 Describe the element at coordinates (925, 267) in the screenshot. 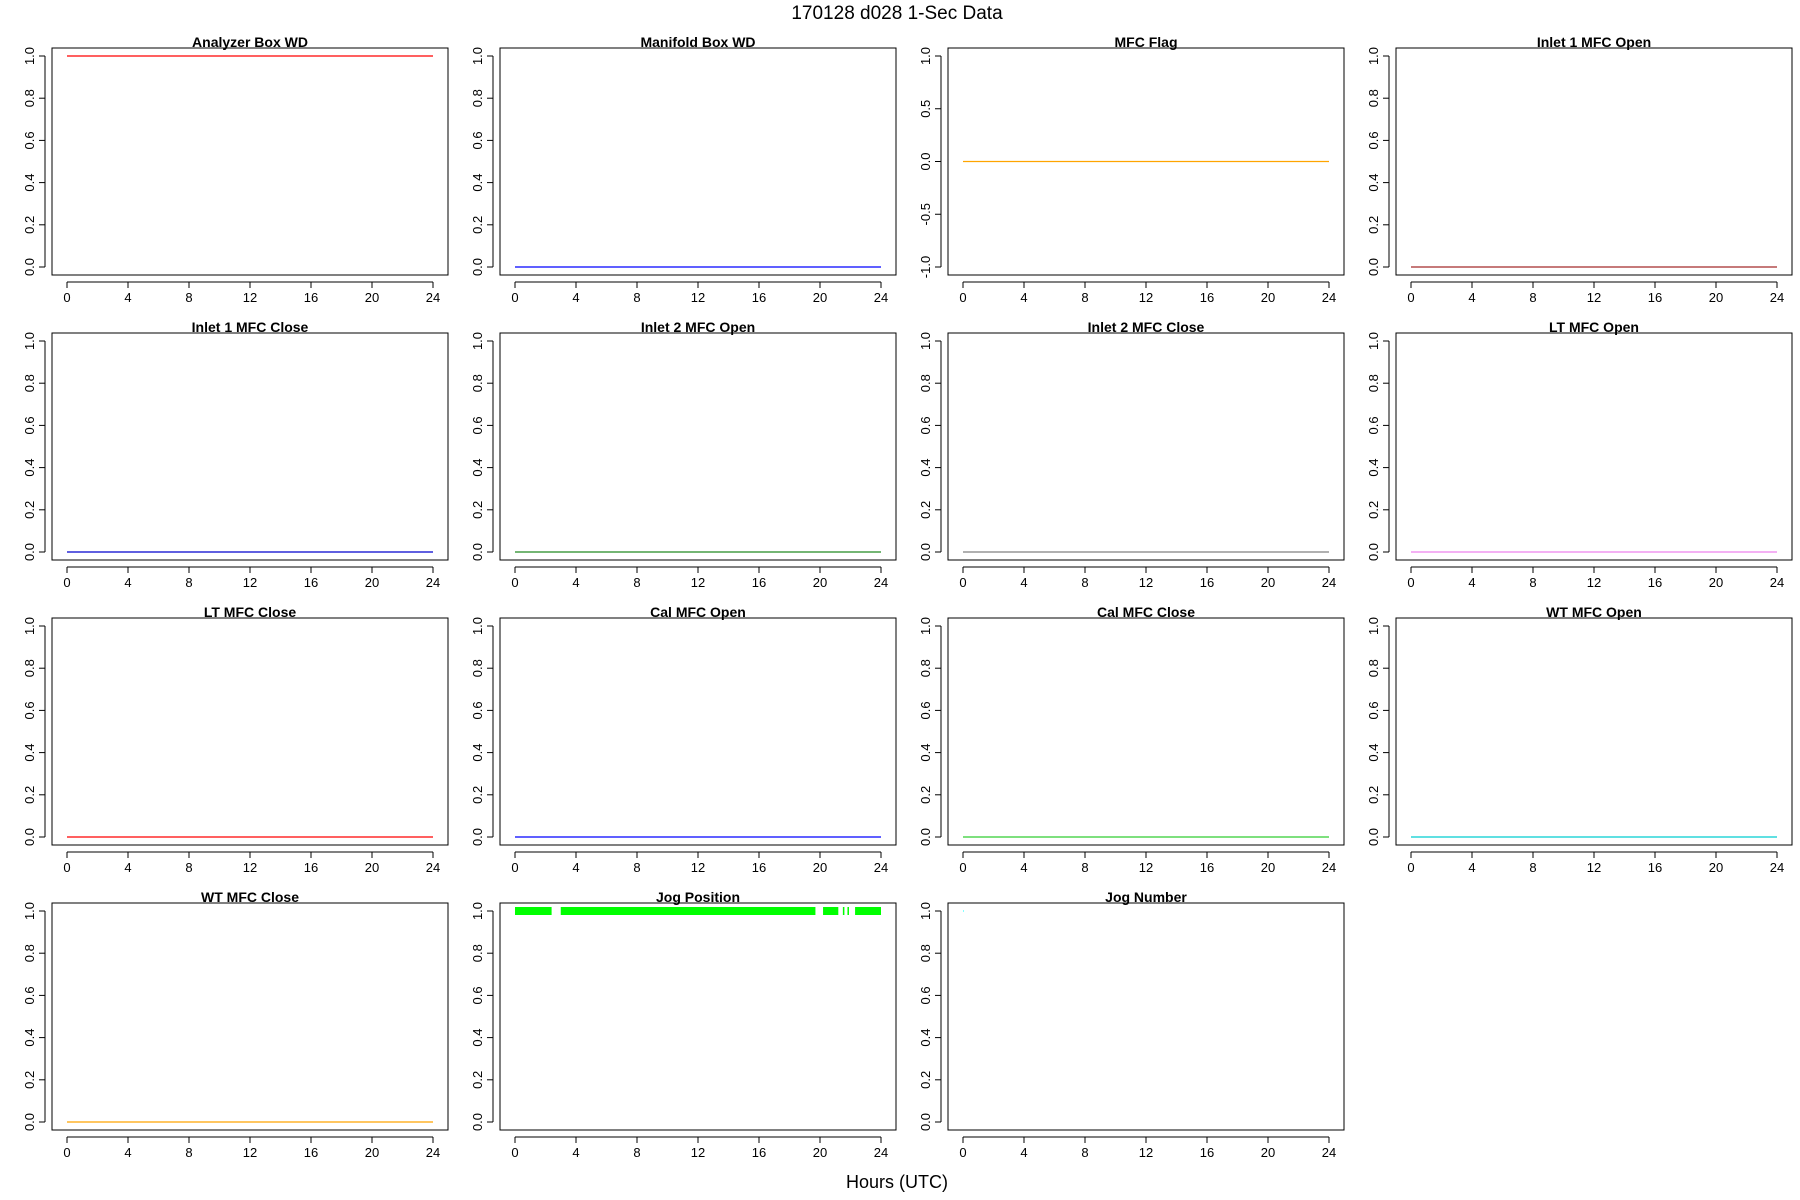

I see `y-tick-label: -1.0` at that location.